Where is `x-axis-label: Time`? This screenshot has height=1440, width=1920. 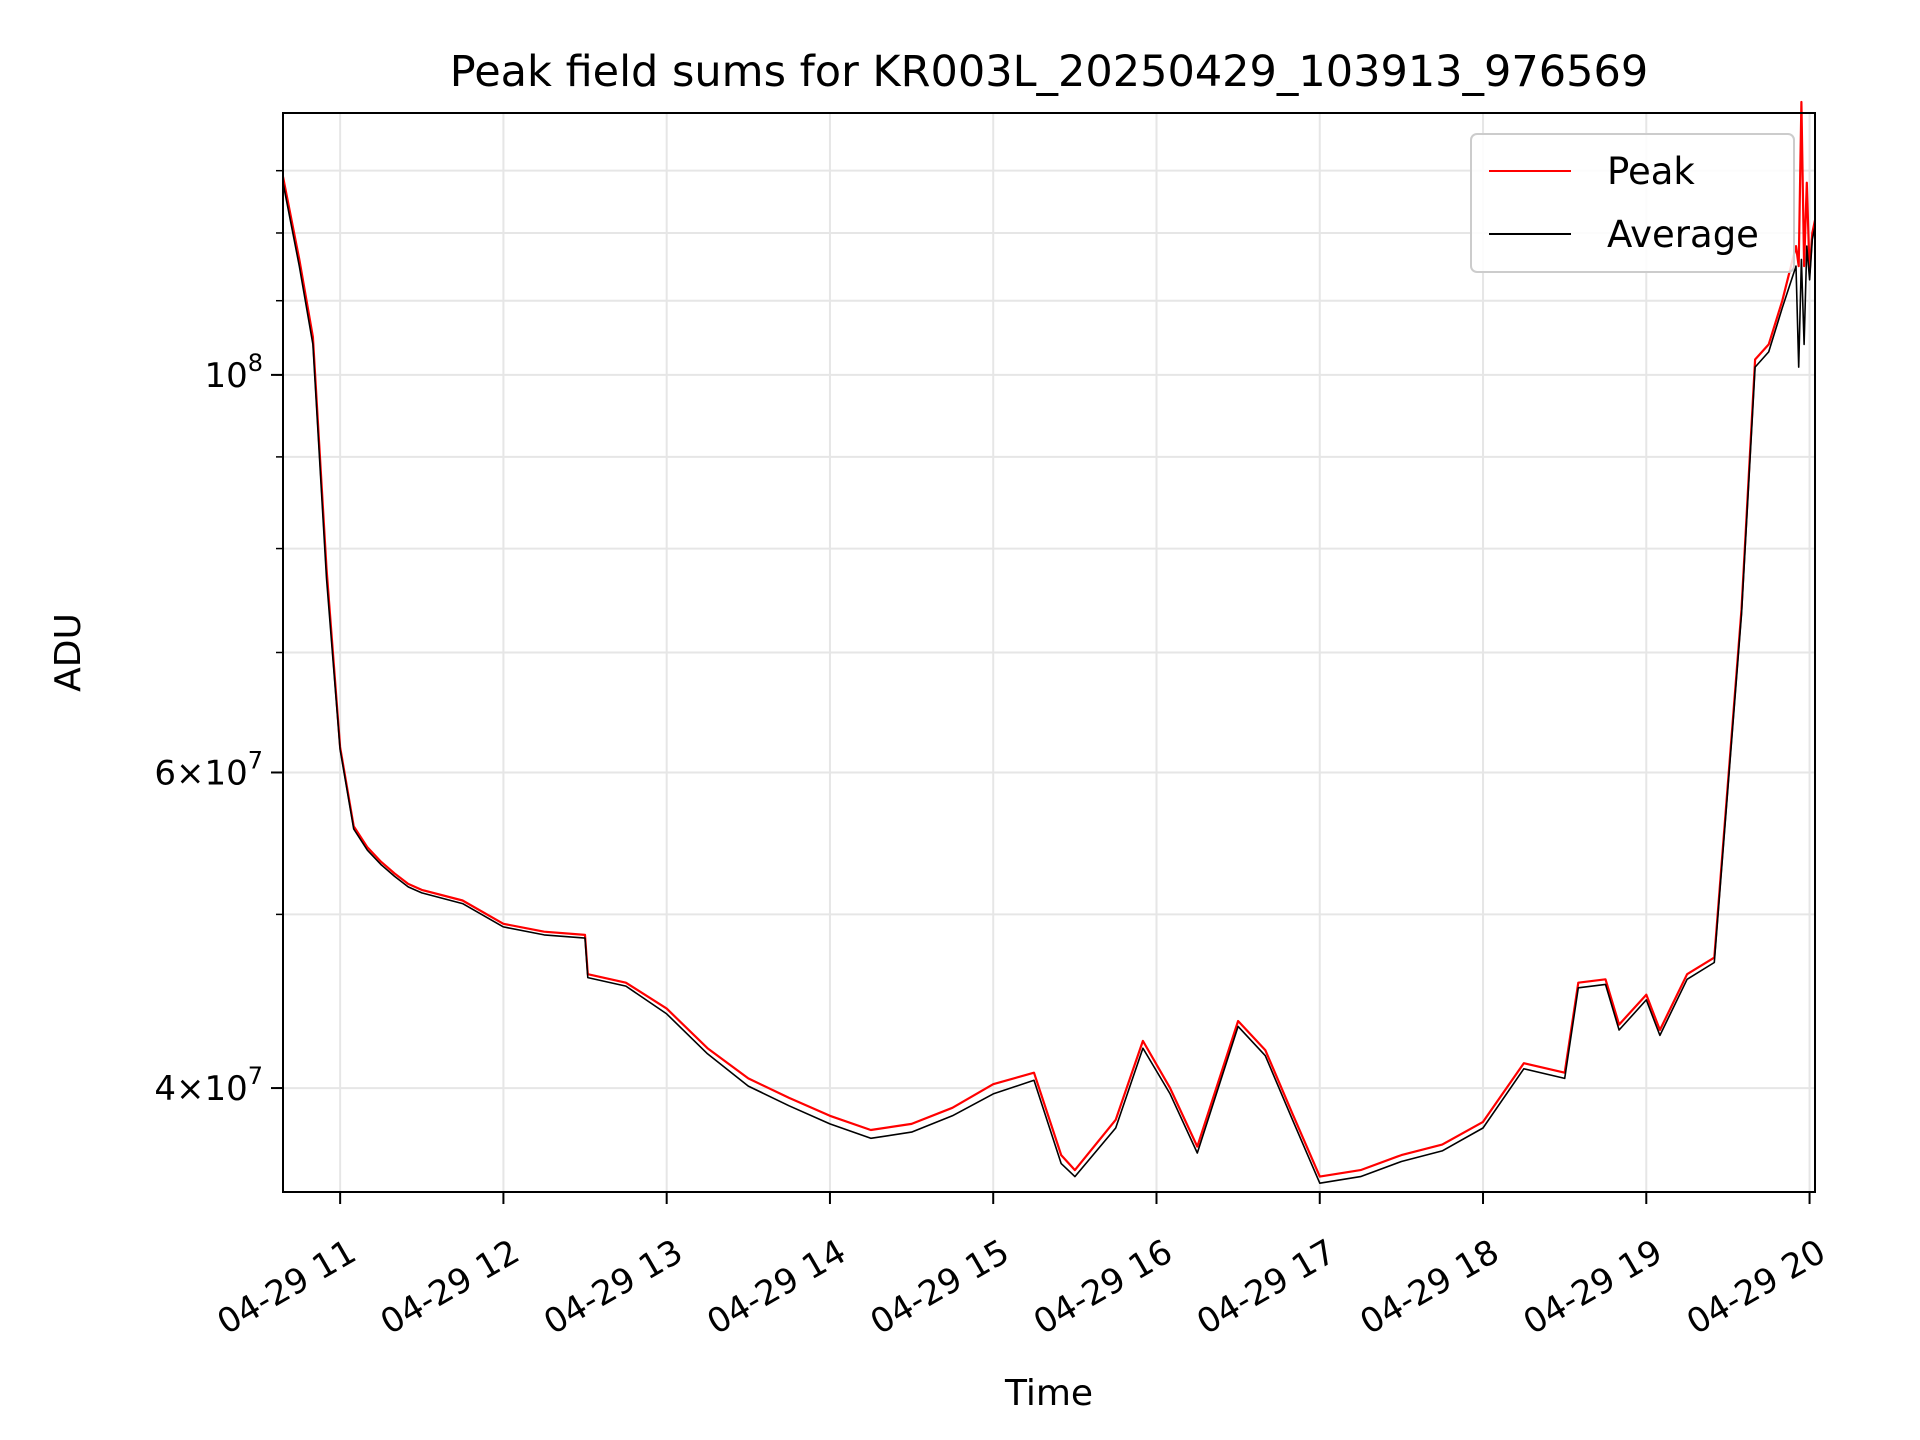 x-axis-label: Time is located at coordinates (1048, 1393).